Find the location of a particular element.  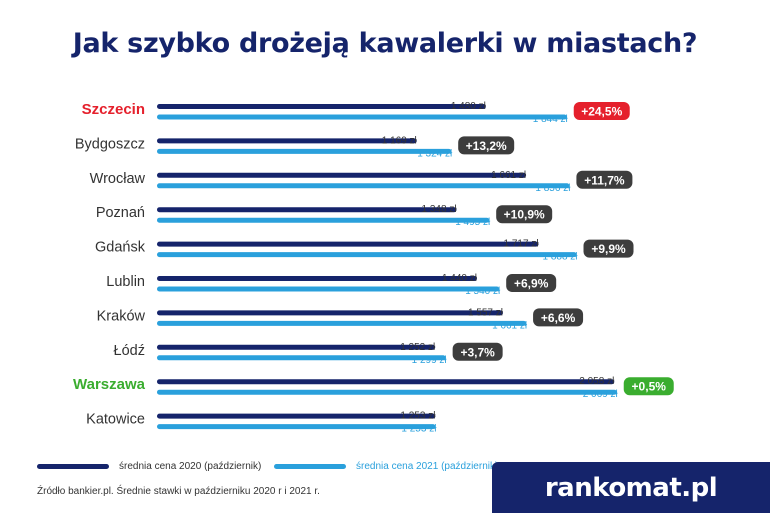

value-label-2020: 1 661 zł is located at coordinates (509, 175).